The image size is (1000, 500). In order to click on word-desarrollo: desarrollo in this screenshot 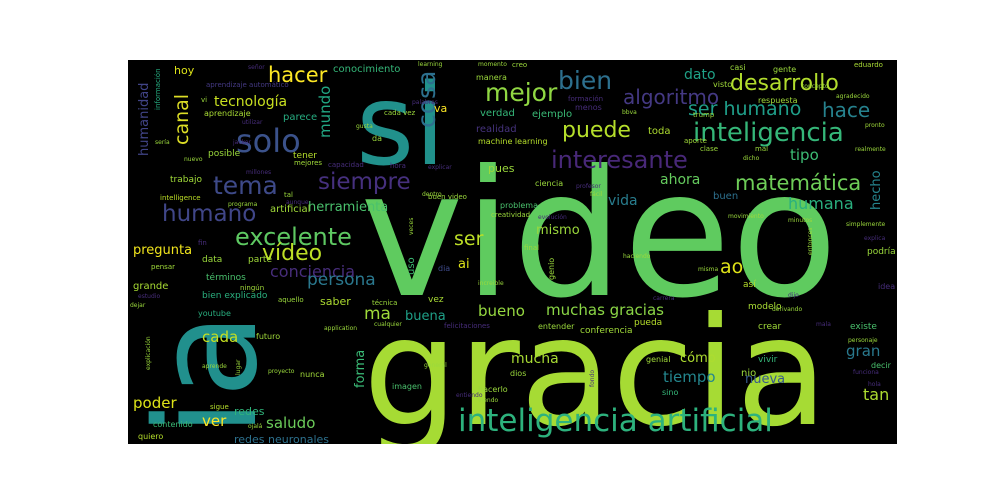, I will do `click(784, 83)`.